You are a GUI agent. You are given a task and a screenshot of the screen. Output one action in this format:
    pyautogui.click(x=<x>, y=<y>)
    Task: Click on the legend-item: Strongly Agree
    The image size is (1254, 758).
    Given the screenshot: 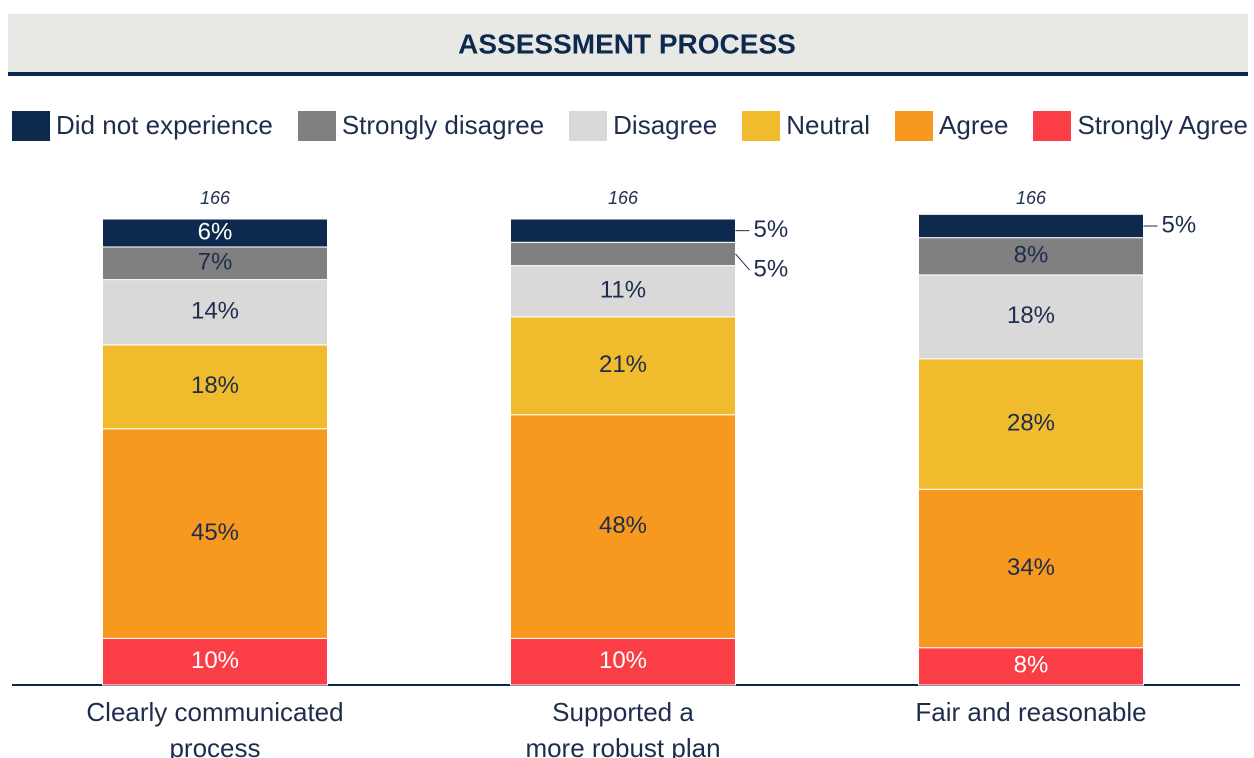 What is the action you would take?
    pyautogui.click(x=1140, y=125)
    